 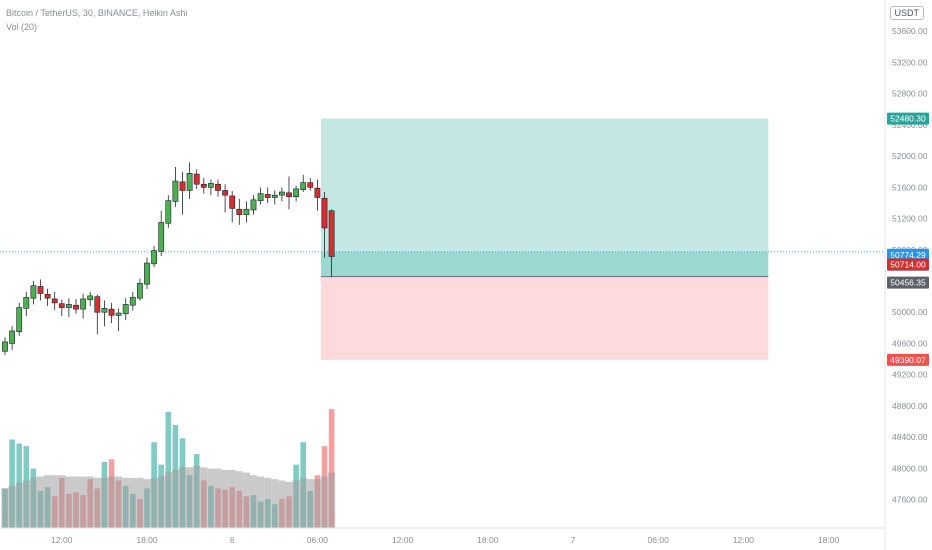 I want to click on price-tick-label: 53200.00, so click(x=910, y=62).